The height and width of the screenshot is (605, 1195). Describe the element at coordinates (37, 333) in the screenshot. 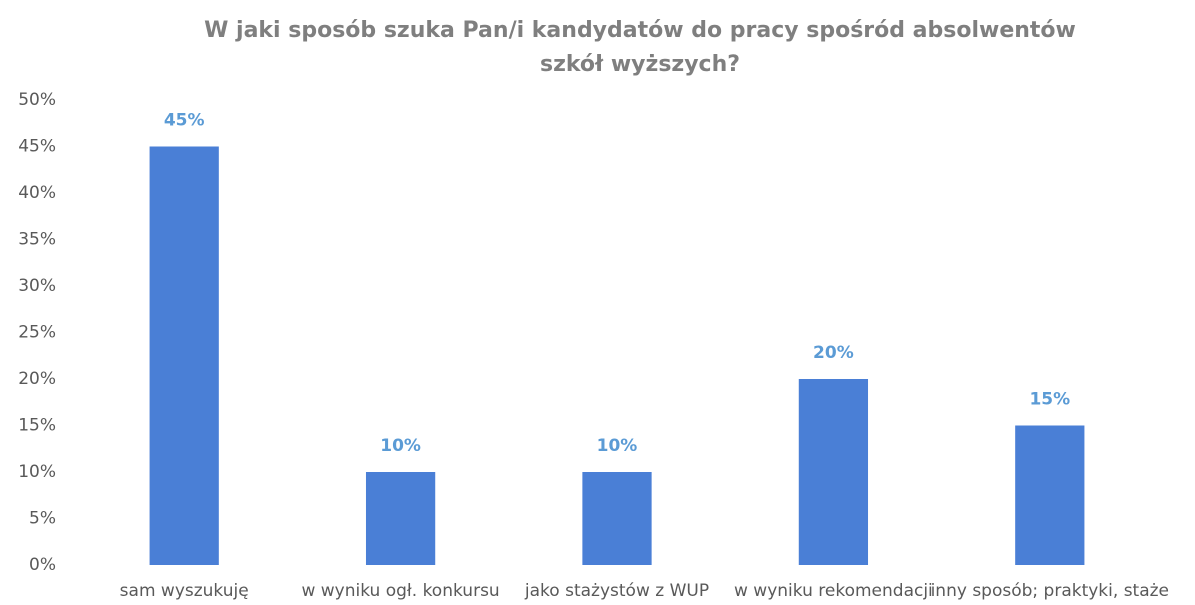

I see `y-tick-label: 25%` at that location.